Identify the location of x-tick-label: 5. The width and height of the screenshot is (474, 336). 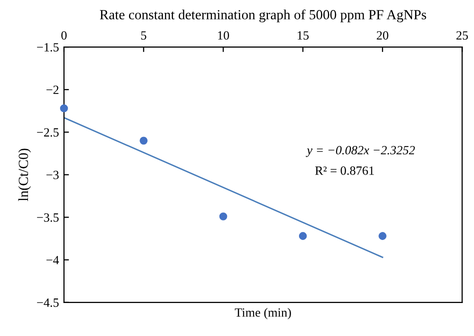
(143, 35).